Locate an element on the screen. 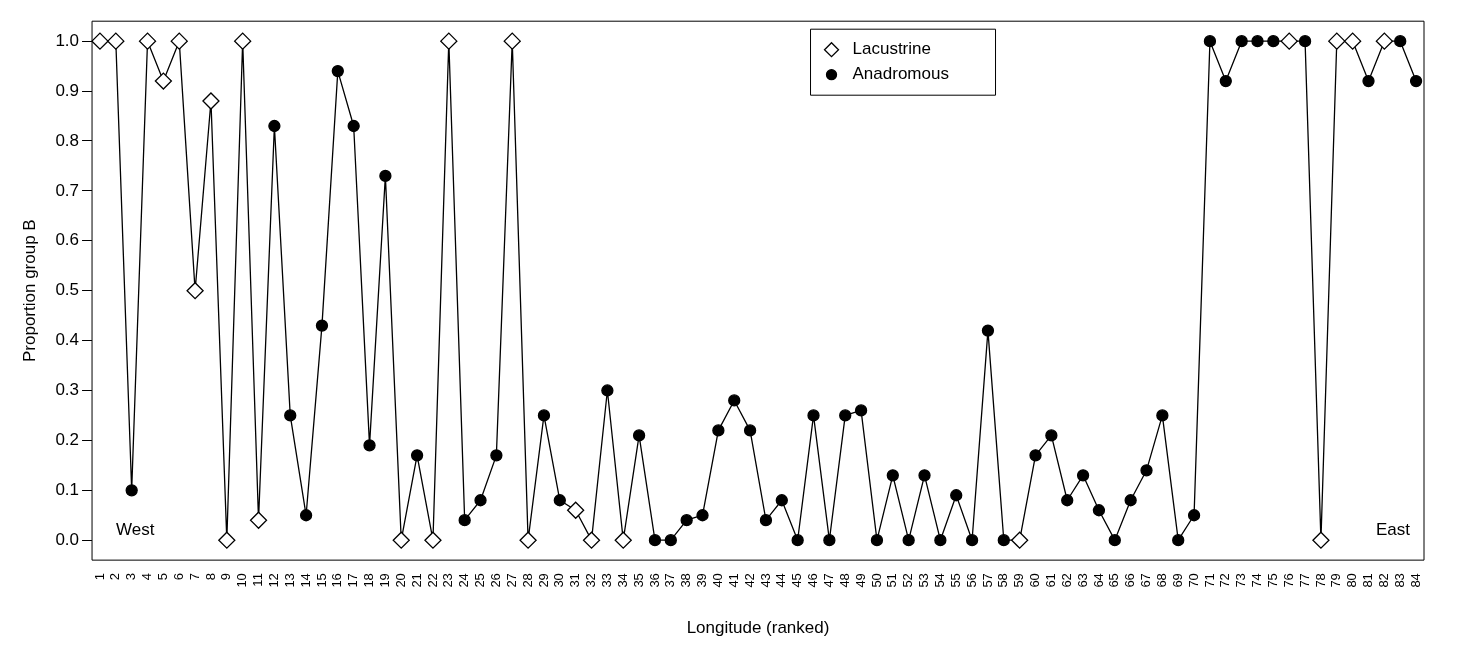 Image resolution: width=1462 pixels, height=655 pixels. x-tick-label: 82 is located at coordinates (1383, 580).